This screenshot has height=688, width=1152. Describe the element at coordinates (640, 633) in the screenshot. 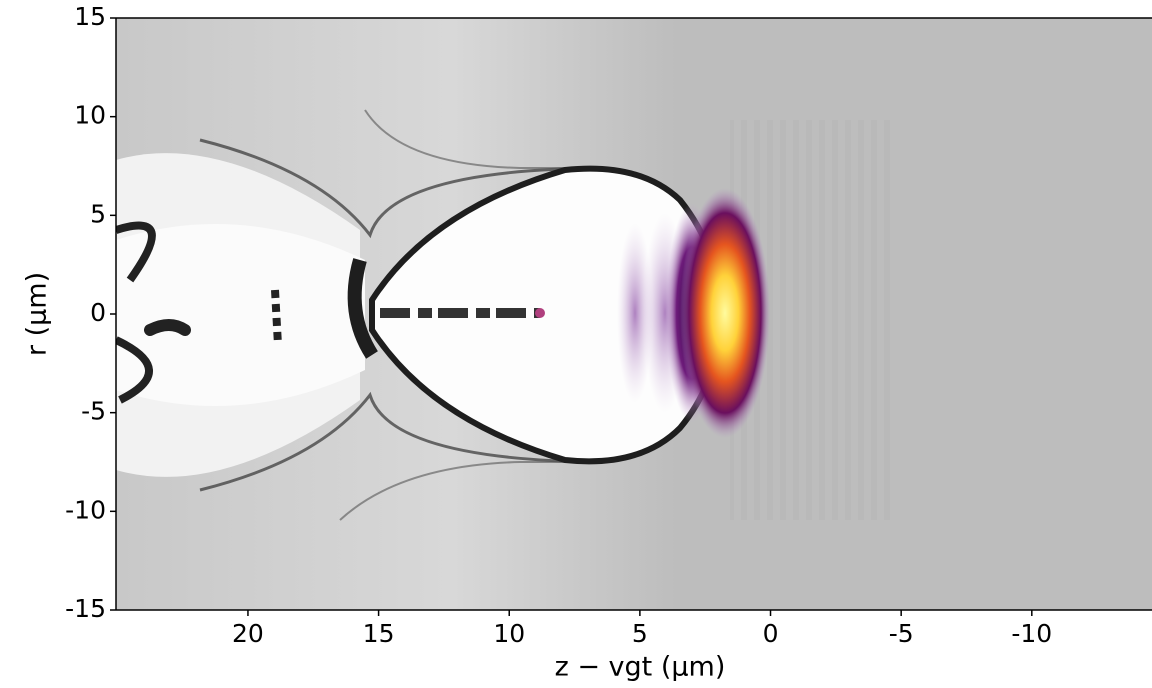

I see `x-tick-label: 5` at that location.